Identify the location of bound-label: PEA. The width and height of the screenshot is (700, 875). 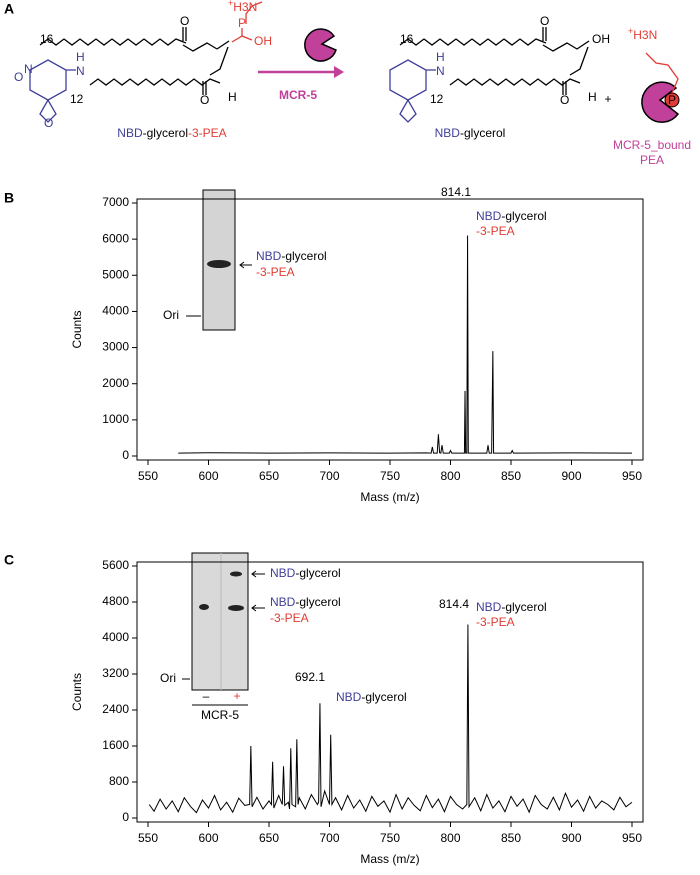
(652, 160).